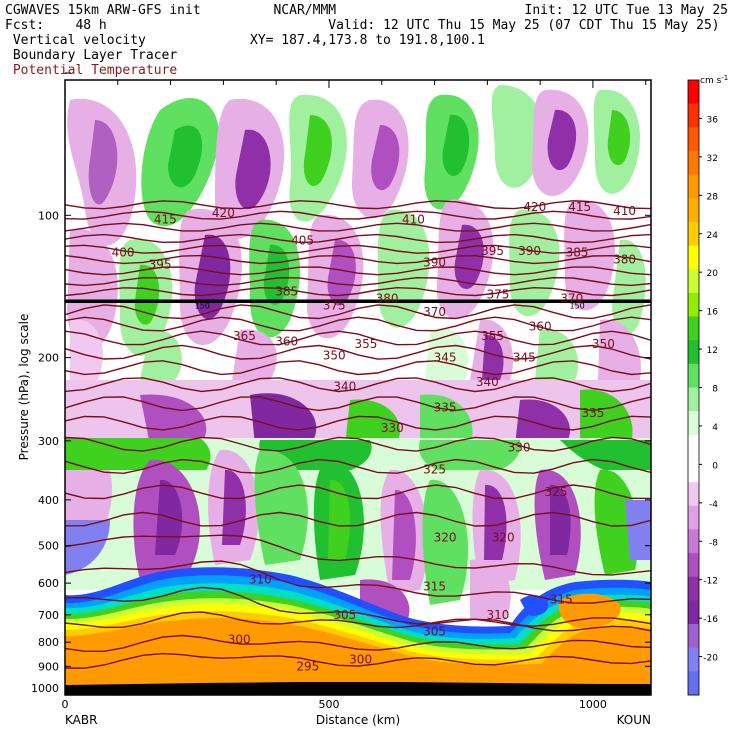 This screenshot has height=740, width=740. I want to click on colorbar-label: 28, so click(713, 197).